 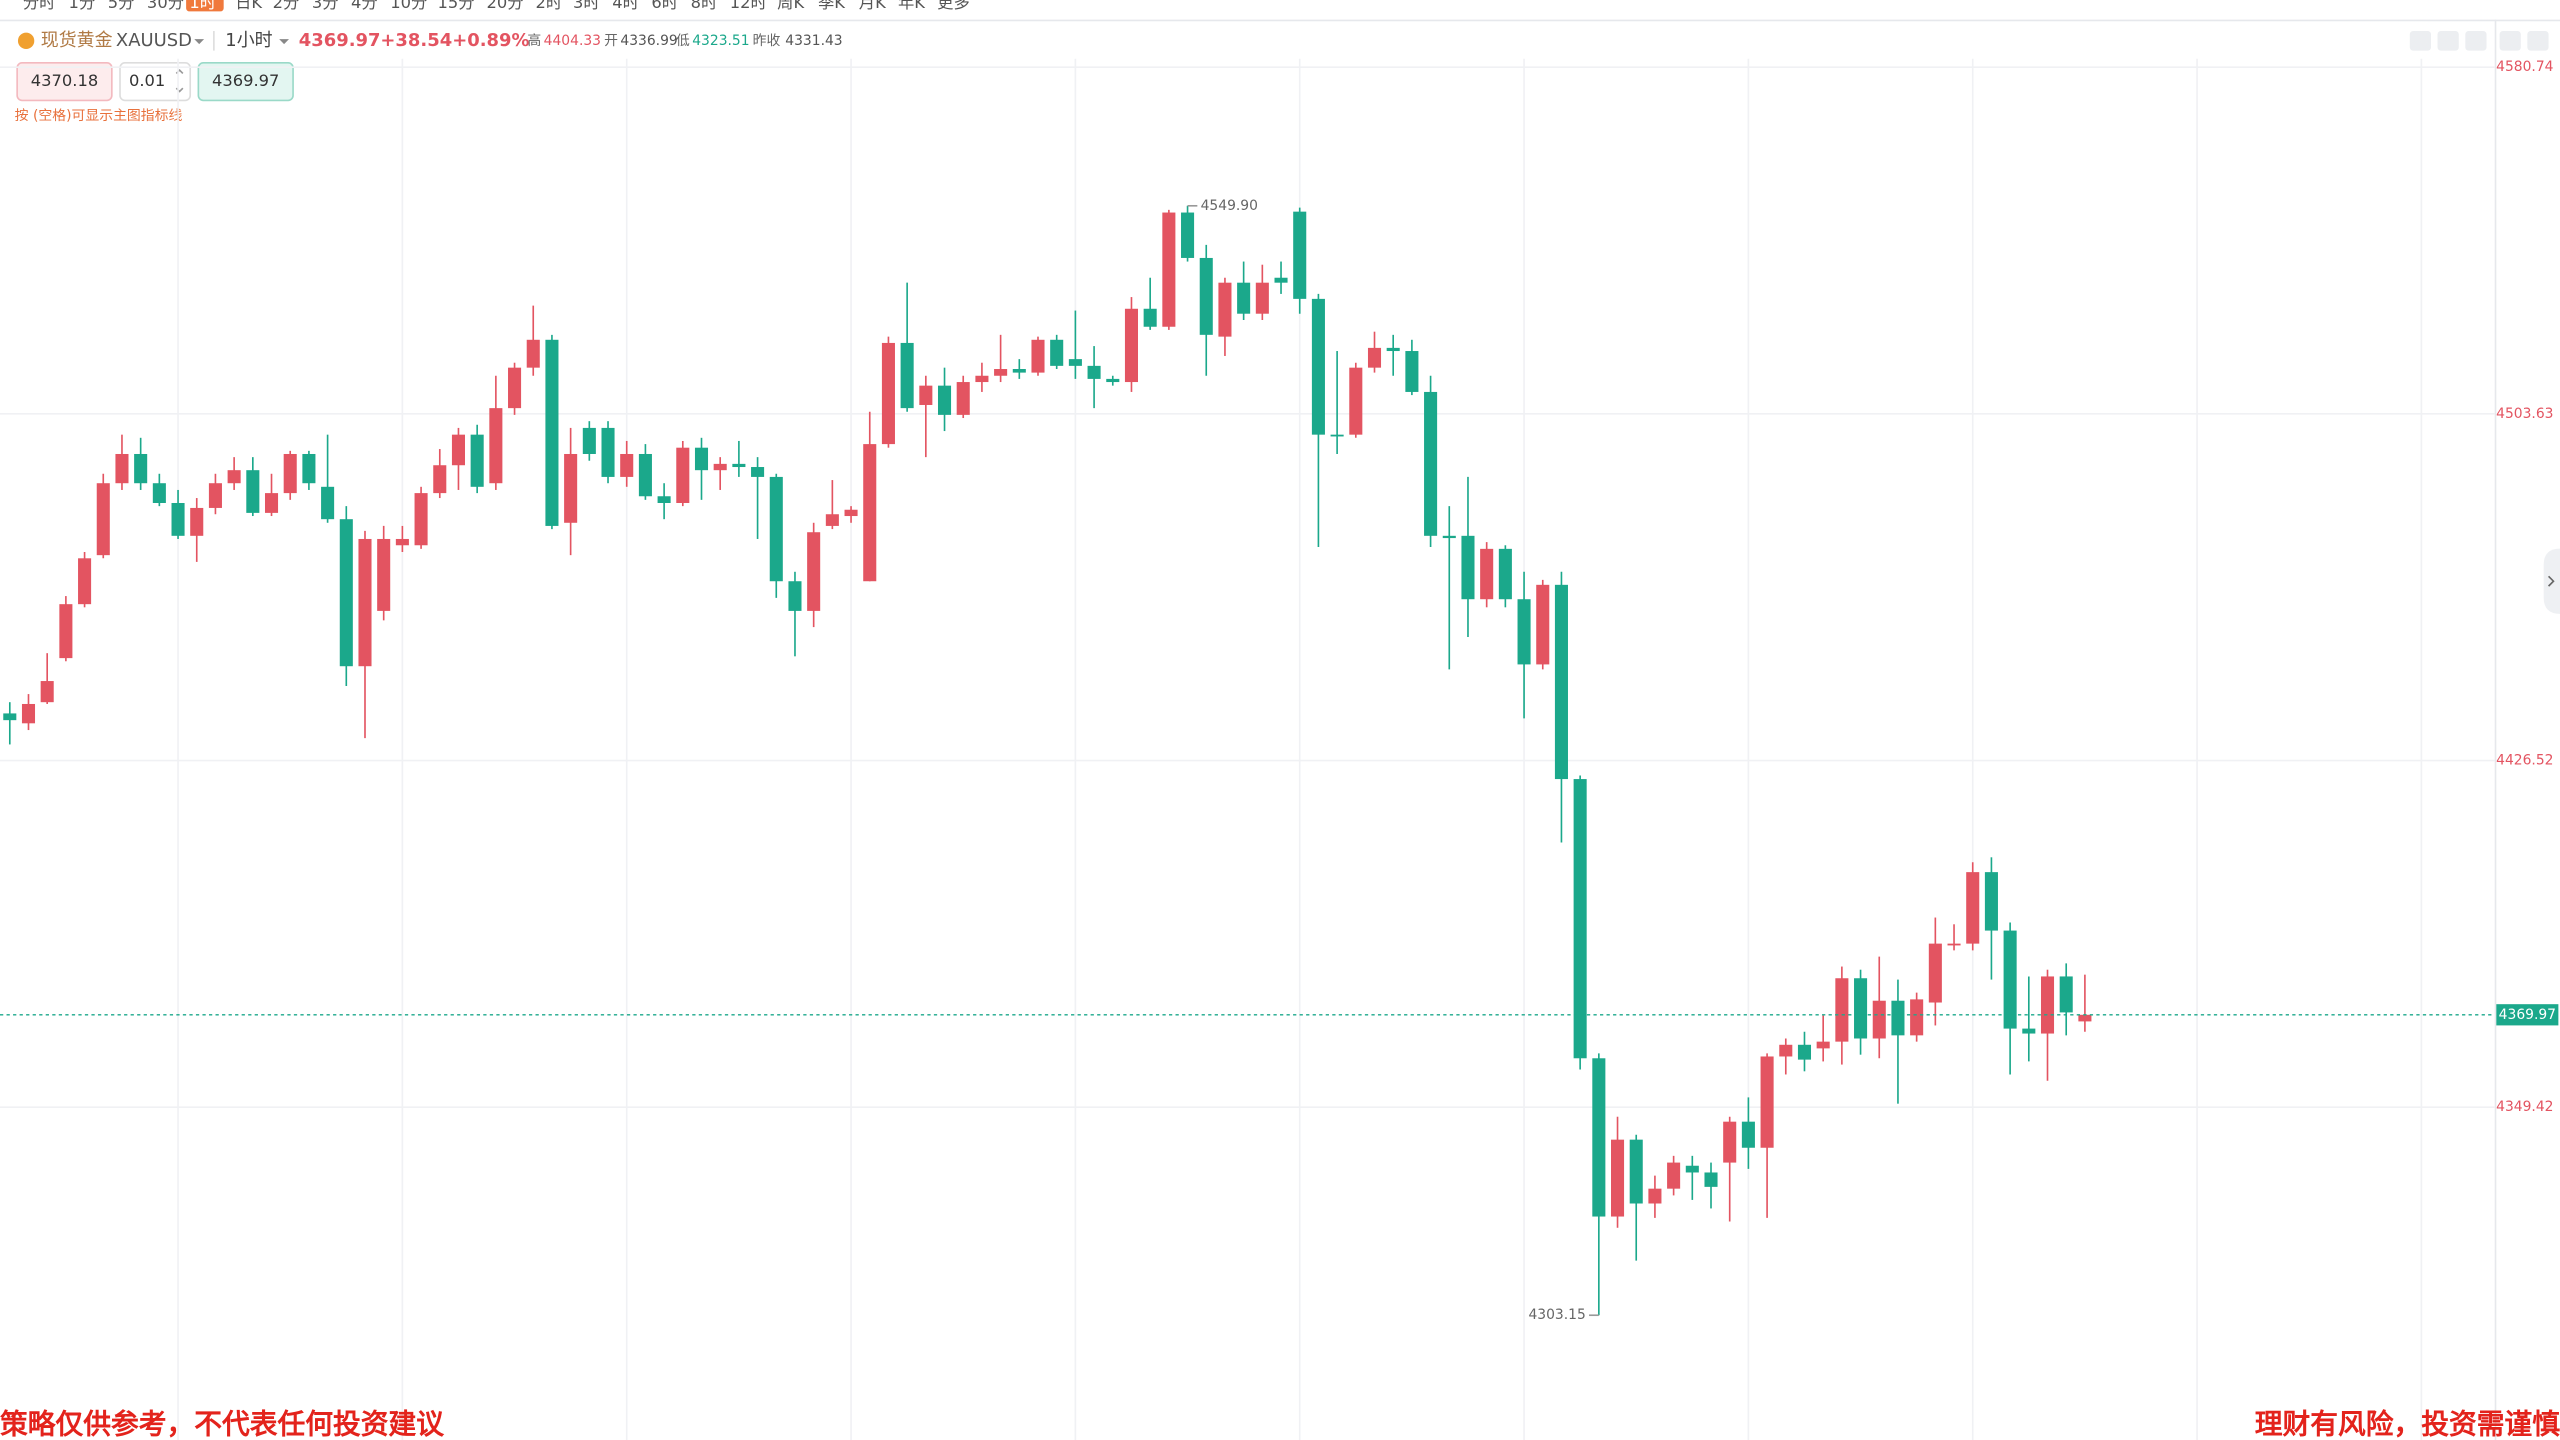 What do you see at coordinates (490, 40) in the screenshot?
I see `price-change-pct: +0.89%` at bounding box center [490, 40].